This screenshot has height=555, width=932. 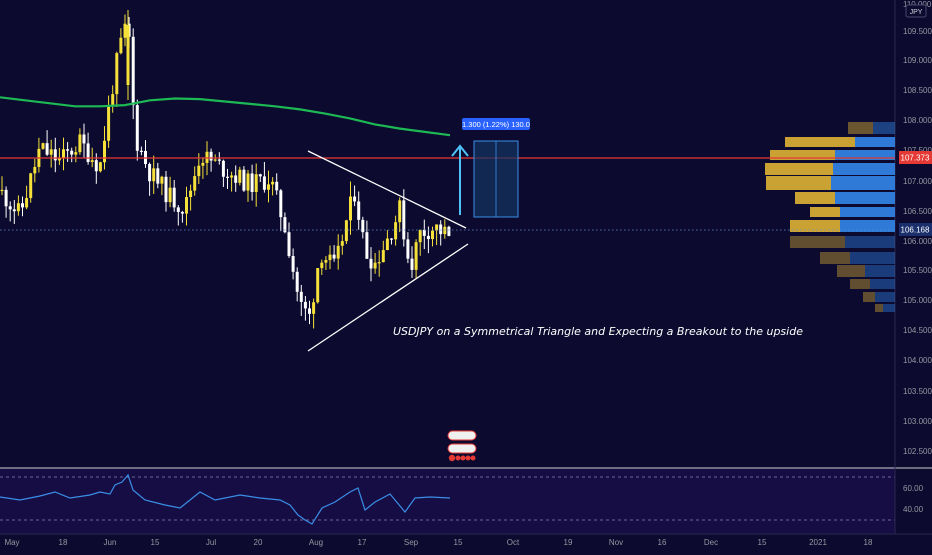 What do you see at coordinates (915, 230) in the screenshot?
I see `current-price: 106.168` at bounding box center [915, 230].